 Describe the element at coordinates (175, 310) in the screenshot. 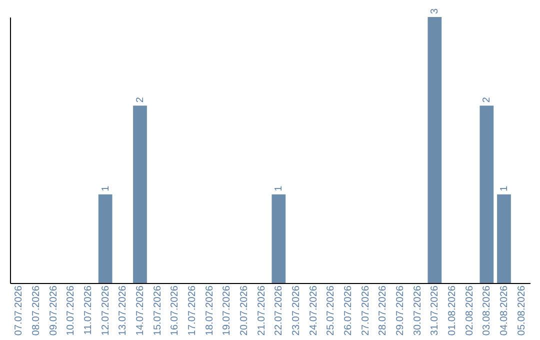

I see `x-tick-label: 16.07.2026` at that location.